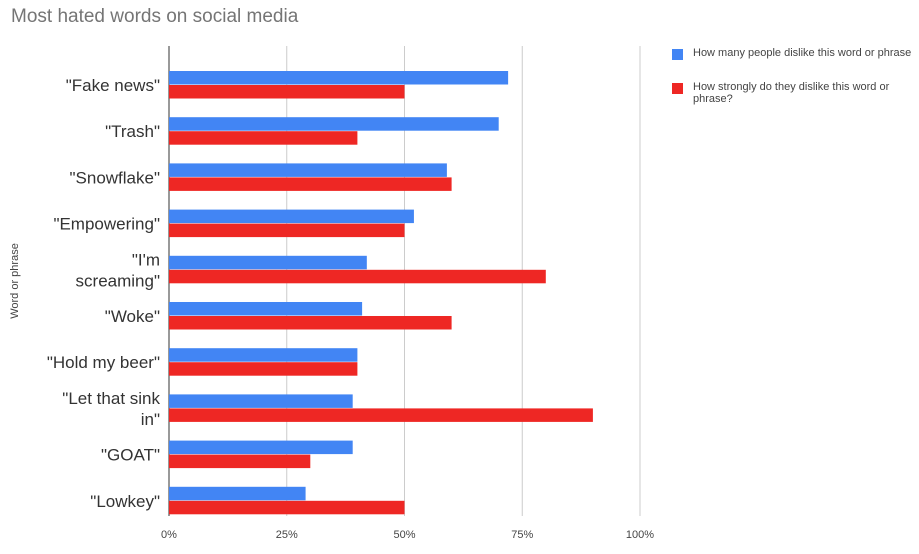  I want to click on x-tick-label: 50%, so click(404, 535).